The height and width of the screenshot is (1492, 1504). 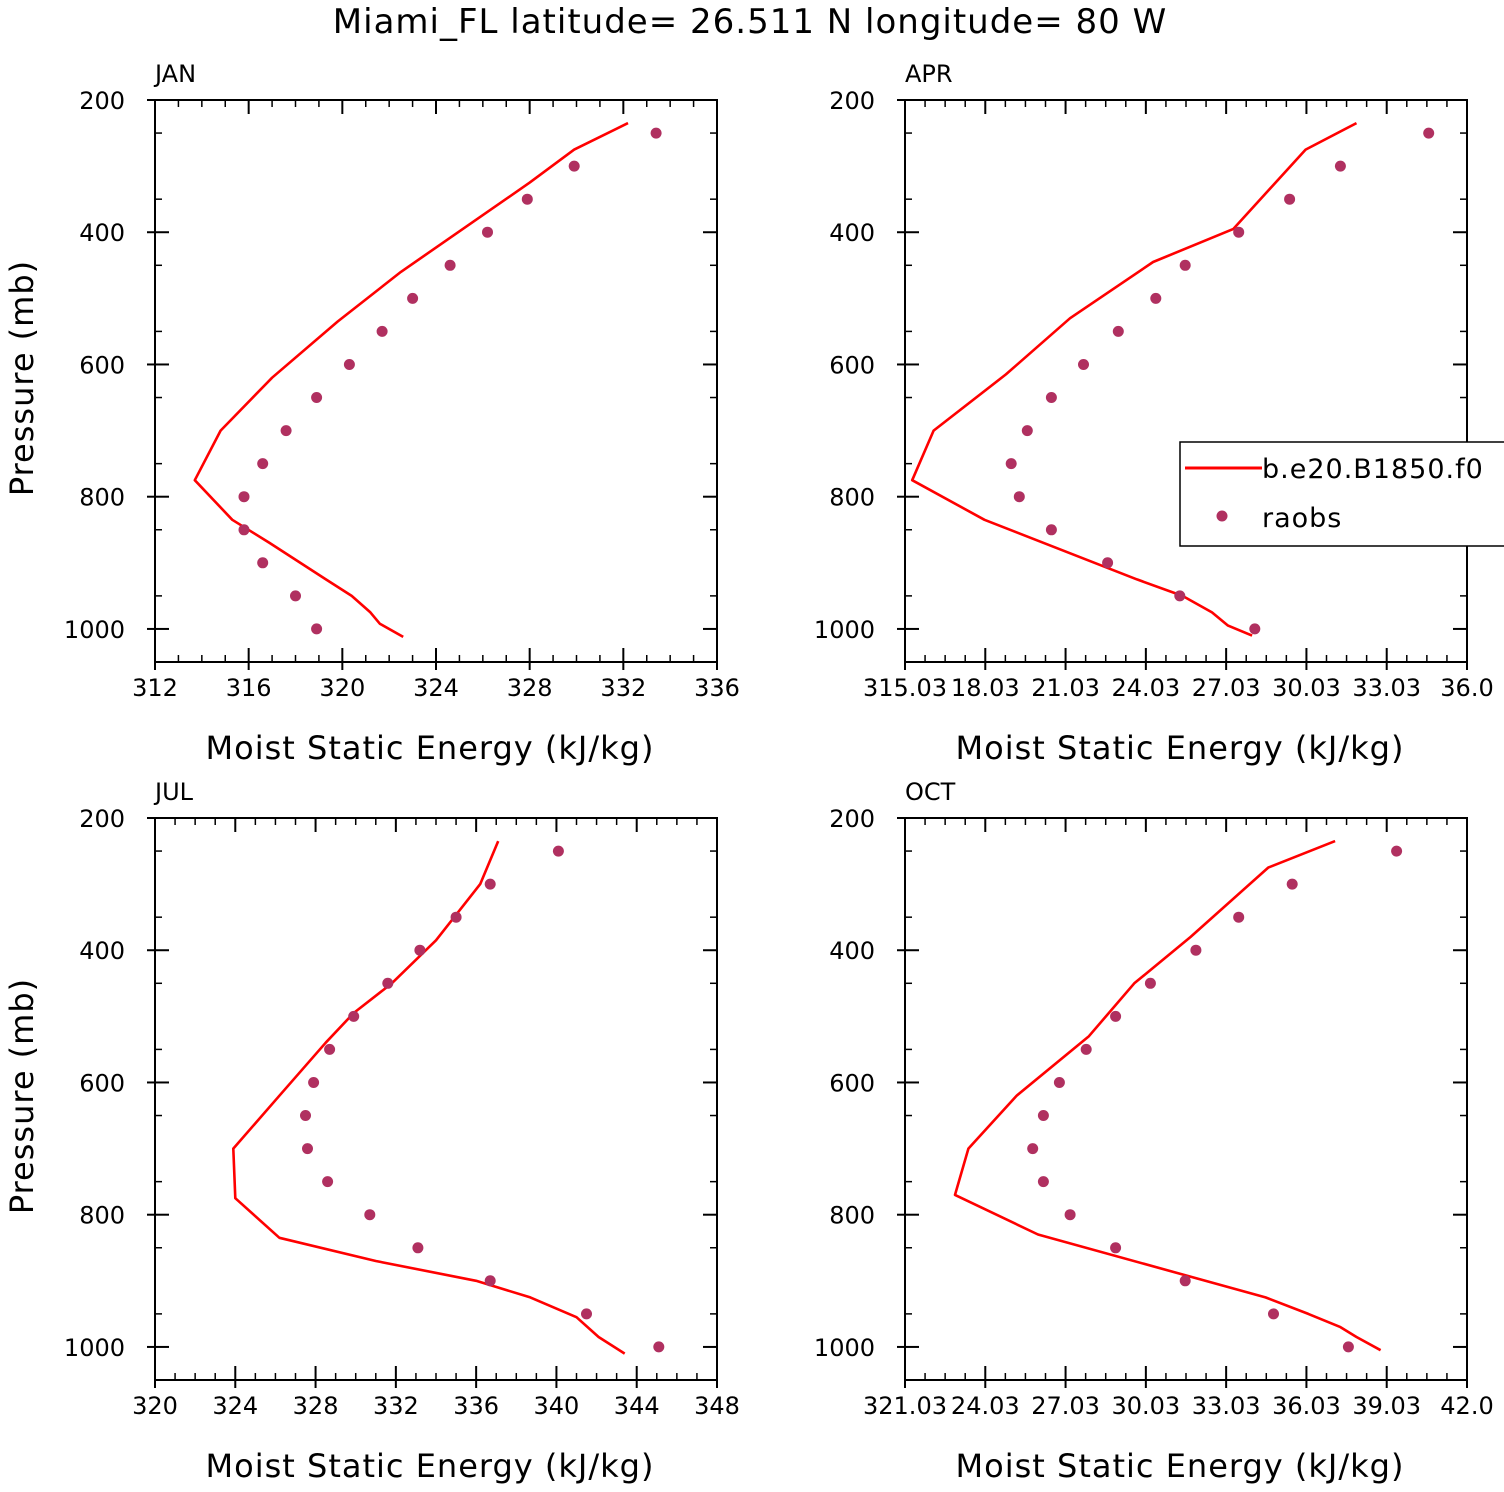 I want to click on panel-title: APR, so click(x=929, y=74).